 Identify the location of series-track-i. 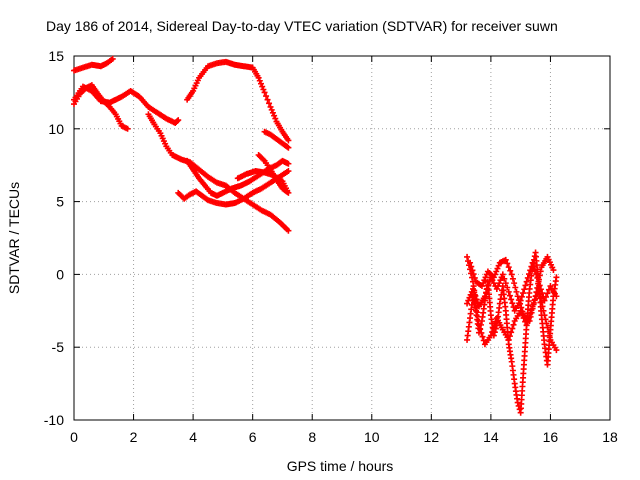
(276, 139).